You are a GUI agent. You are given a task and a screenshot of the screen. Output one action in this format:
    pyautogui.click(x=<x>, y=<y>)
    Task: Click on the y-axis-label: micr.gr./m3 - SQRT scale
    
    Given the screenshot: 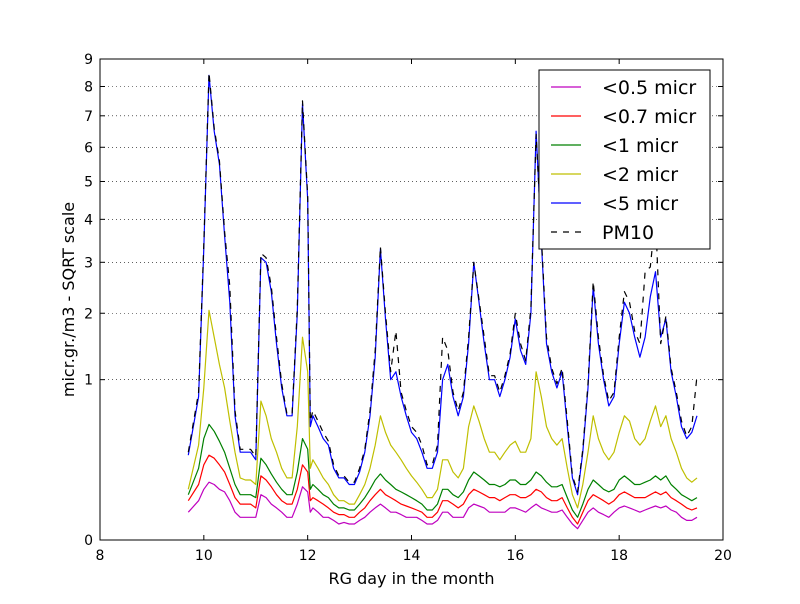 What is the action you would take?
    pyautogui.click(x=68, y=299)
    